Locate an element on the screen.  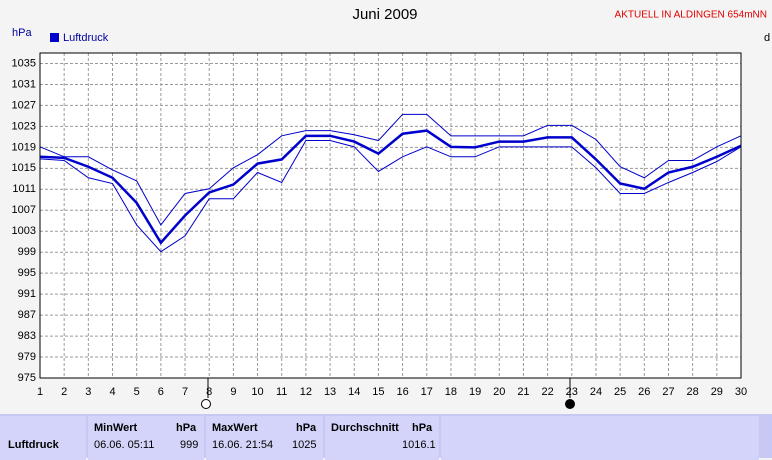
x-tick-label: 14 is located at coordinates (354, 392).